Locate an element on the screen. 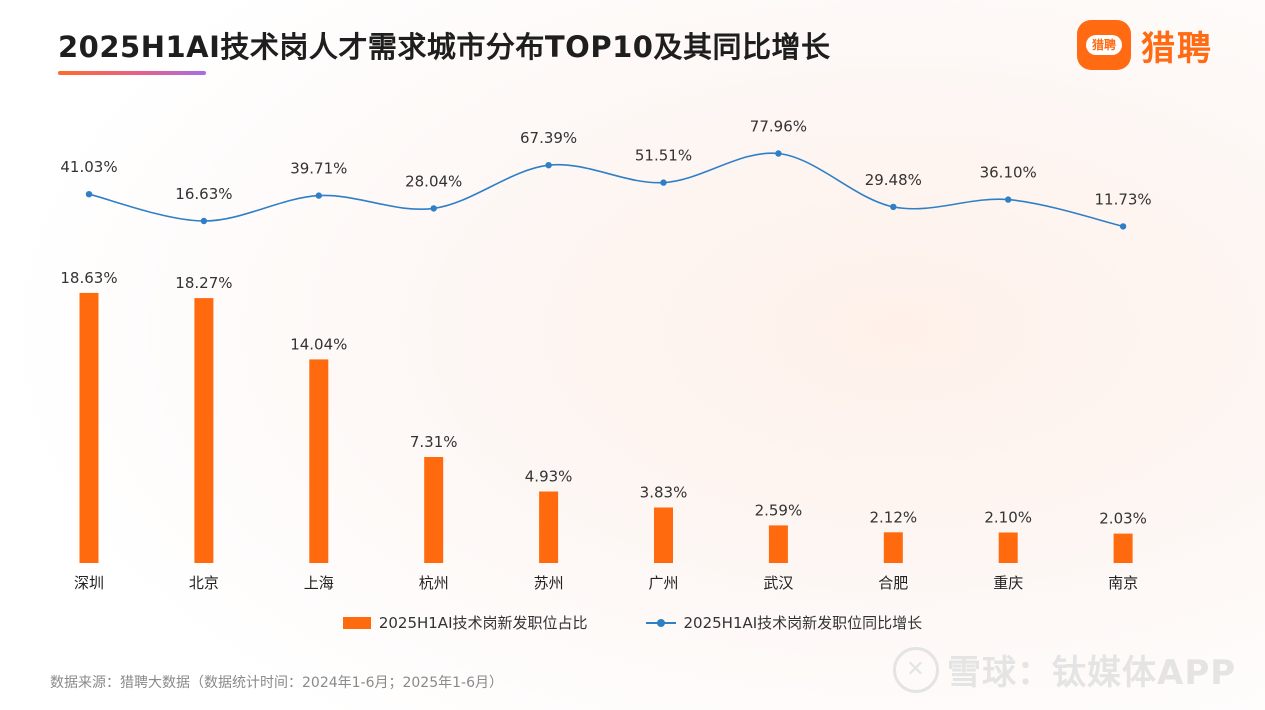 This screenshot has width=1265, height=710. x-tick-label-1: 深圳 is located at coordinates (89, 583).